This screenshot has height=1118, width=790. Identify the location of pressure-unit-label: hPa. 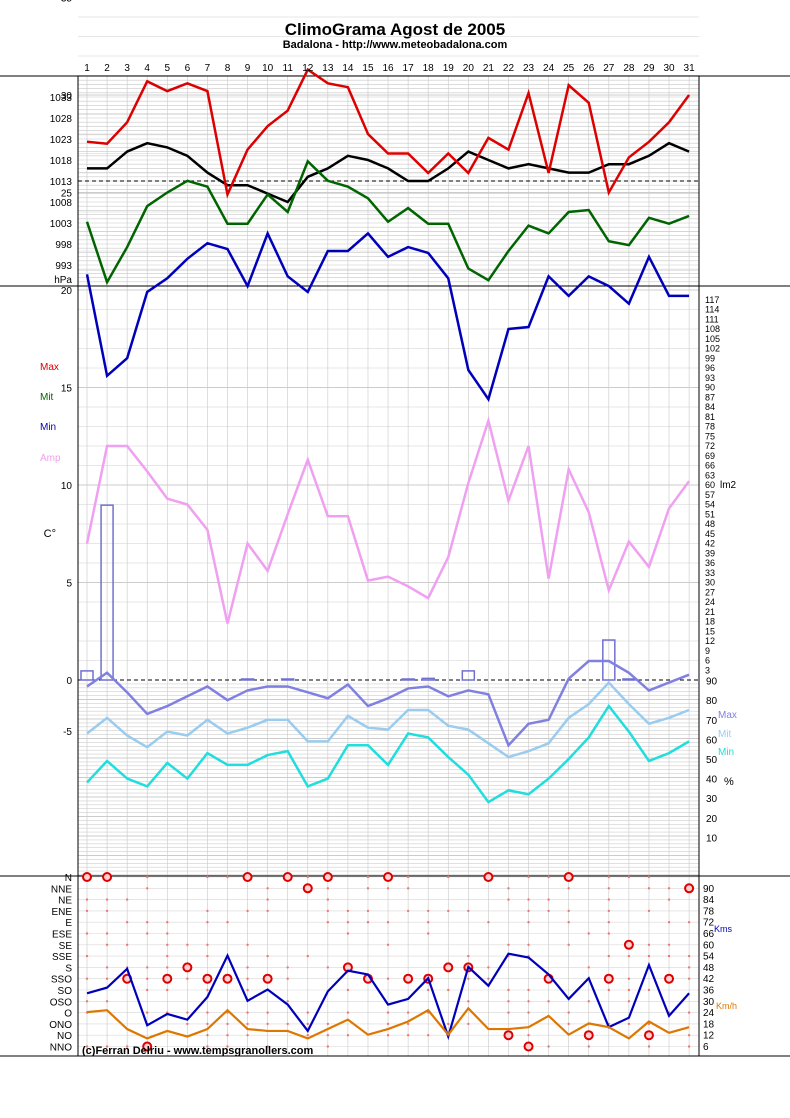
(63, 280).